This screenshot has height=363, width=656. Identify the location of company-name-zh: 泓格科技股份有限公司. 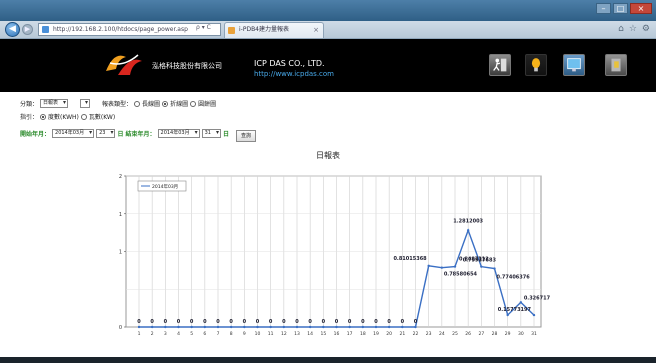
(187, 66).